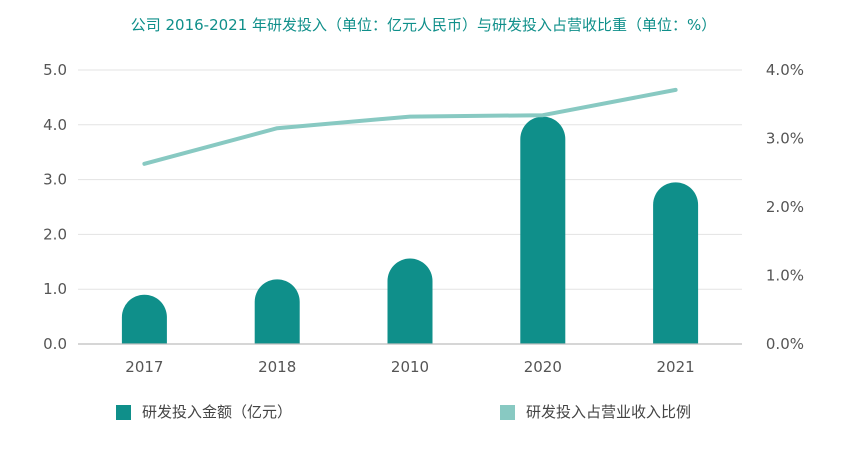  Describe the element at coordinates (403, 412) in the screenshot. I see `legend: 研发投入金额（亿元） 研发投入占营业收入比例` at that location.